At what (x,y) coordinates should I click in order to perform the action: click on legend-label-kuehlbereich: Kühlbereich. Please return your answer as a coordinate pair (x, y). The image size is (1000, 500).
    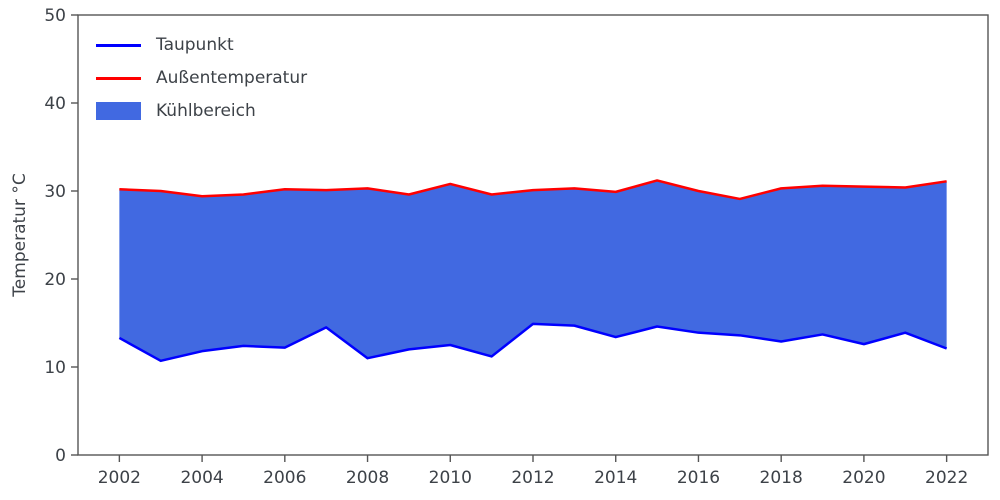
    Looking at the image, I should click on (206, 111).